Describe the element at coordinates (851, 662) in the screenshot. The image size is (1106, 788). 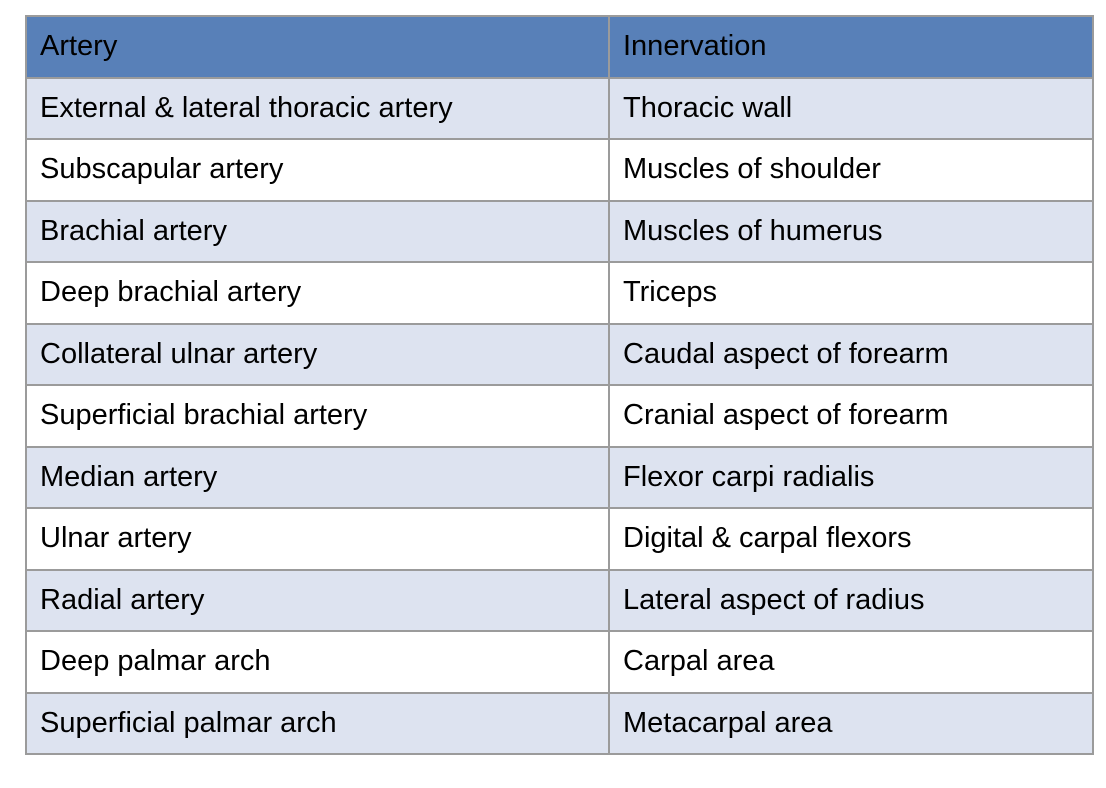
I see `innervation-cell: Carpal area` at that location.